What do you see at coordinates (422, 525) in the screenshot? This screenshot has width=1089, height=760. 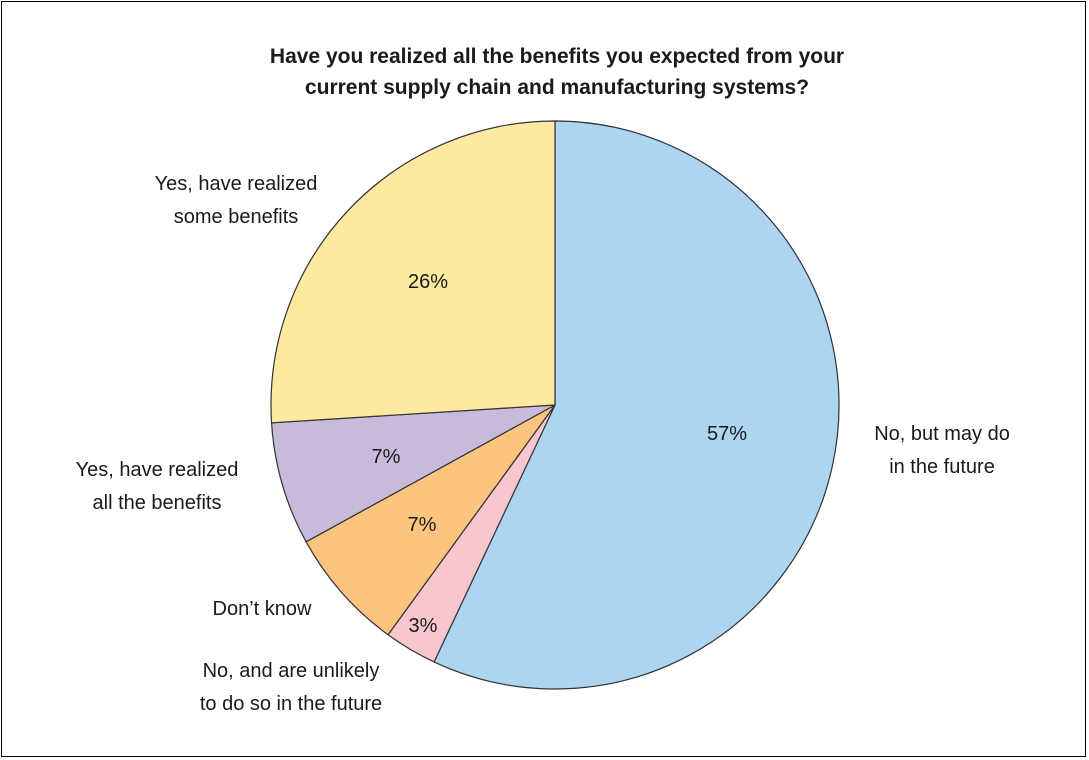 I see `slice-value-label-2: 7%` at bounding box center [422, 525].